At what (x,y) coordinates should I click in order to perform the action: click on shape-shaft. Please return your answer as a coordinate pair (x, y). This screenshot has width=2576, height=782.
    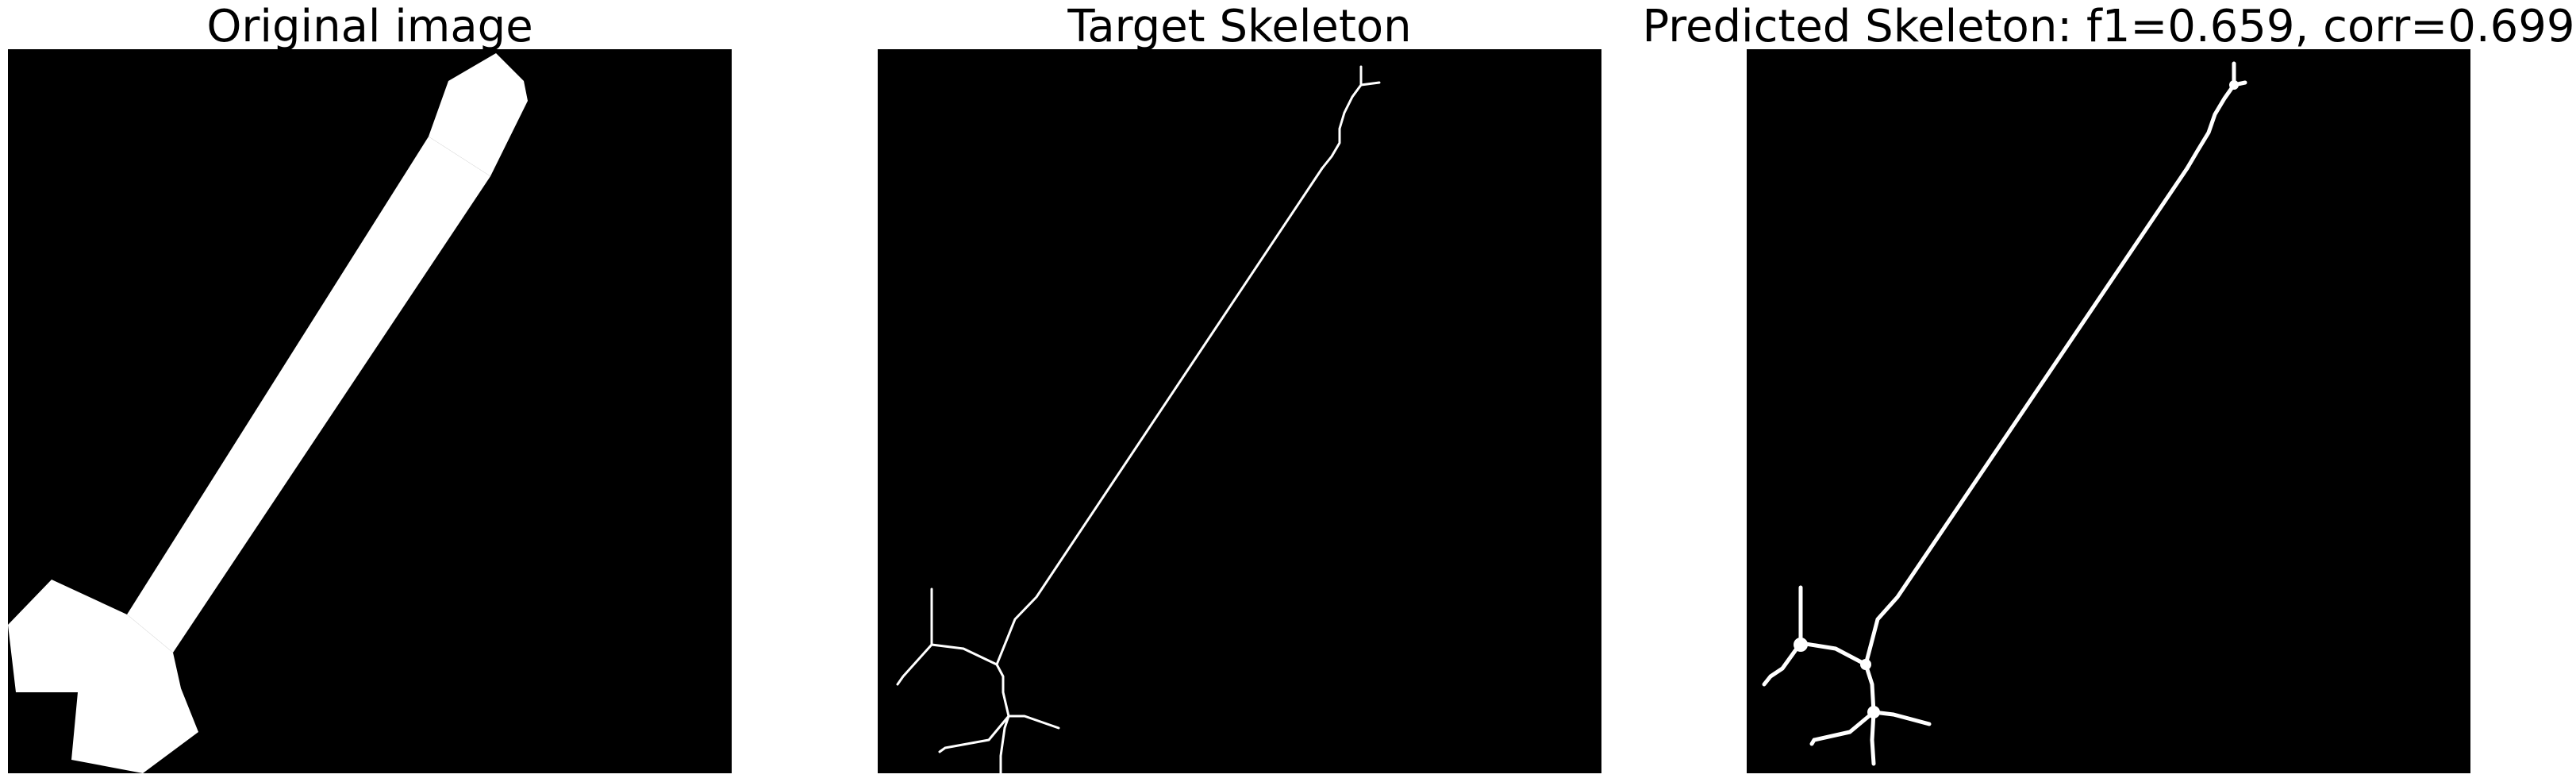
    Looking at the image, I should click on (308, 395).